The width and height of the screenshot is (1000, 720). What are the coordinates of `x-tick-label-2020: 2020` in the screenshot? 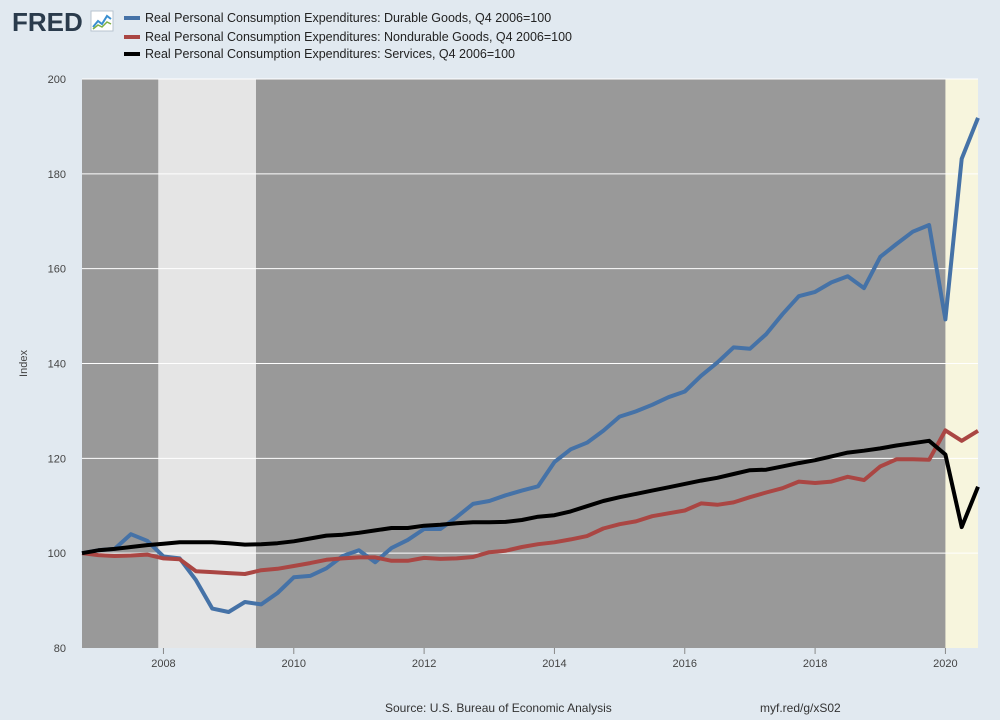 It's located at (945, 664).